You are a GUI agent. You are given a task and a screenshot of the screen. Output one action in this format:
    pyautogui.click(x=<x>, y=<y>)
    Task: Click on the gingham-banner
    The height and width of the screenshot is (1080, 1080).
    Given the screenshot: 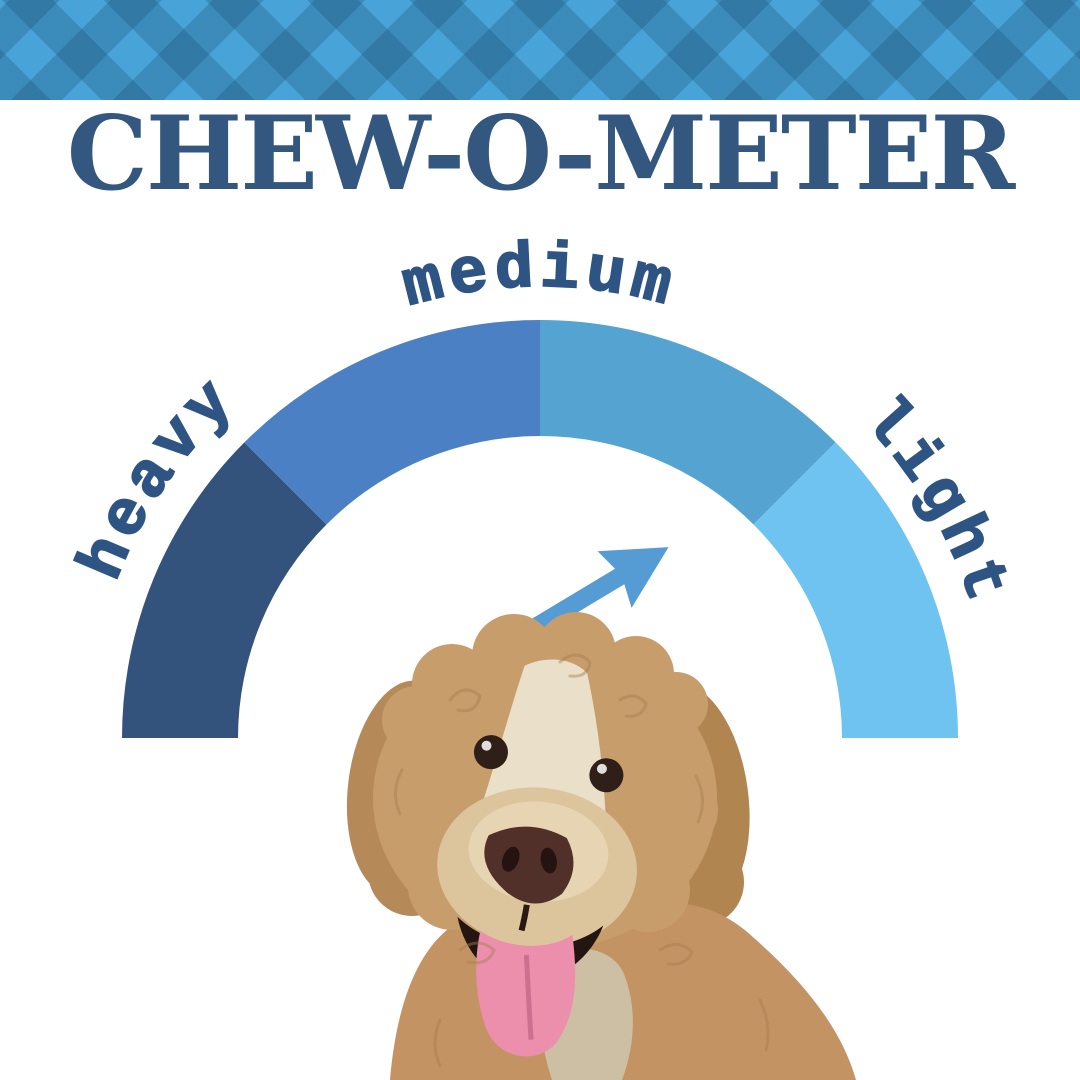 What is the action you would take?
    pyautogui.click(x=540, y=50)
    